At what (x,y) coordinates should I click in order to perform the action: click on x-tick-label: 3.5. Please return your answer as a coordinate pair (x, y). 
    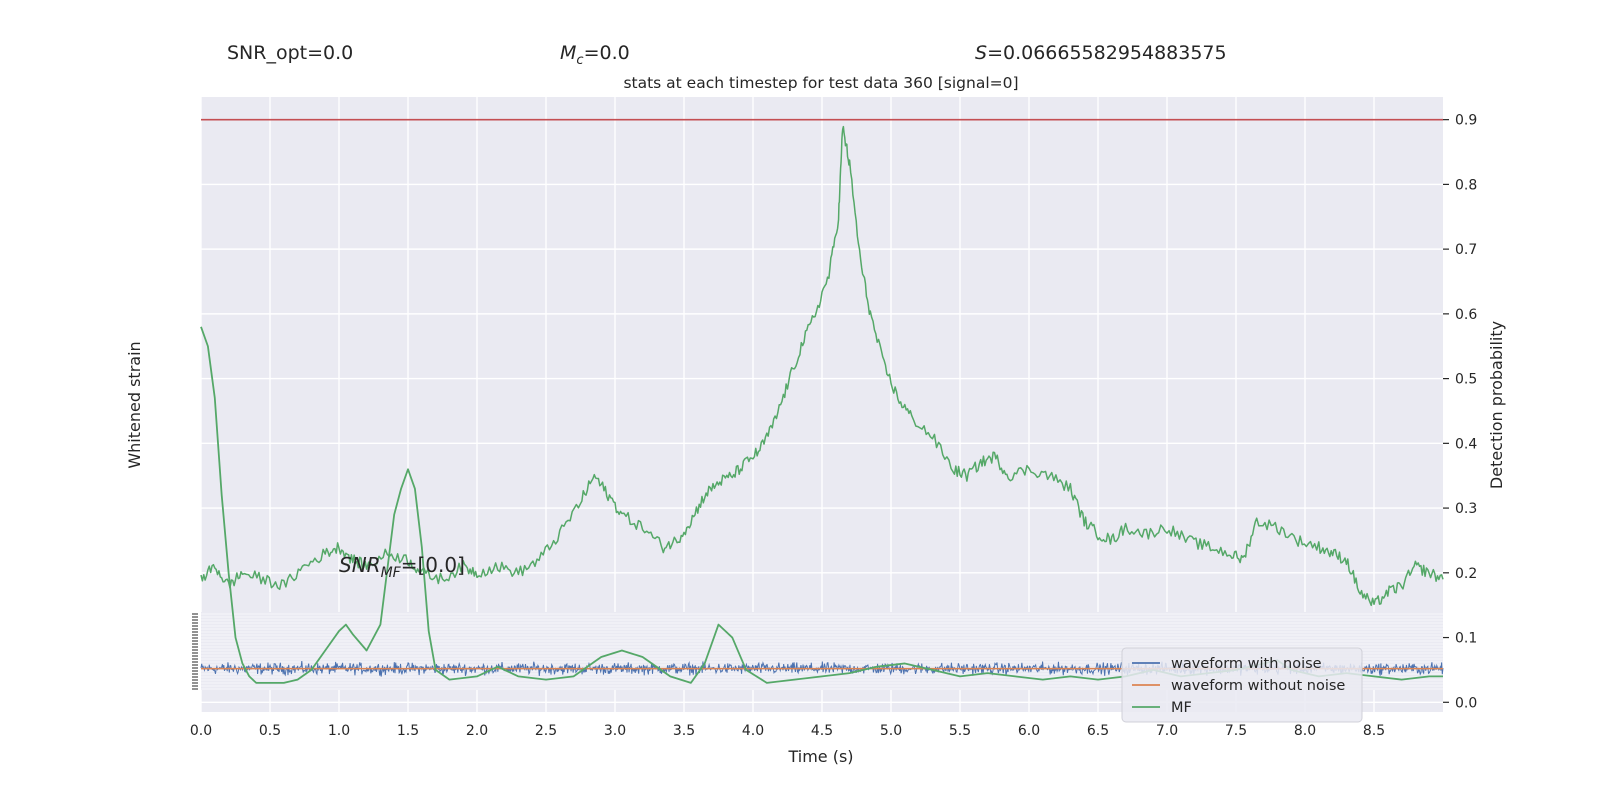
    Looking at the image, I should click on (684, 731).